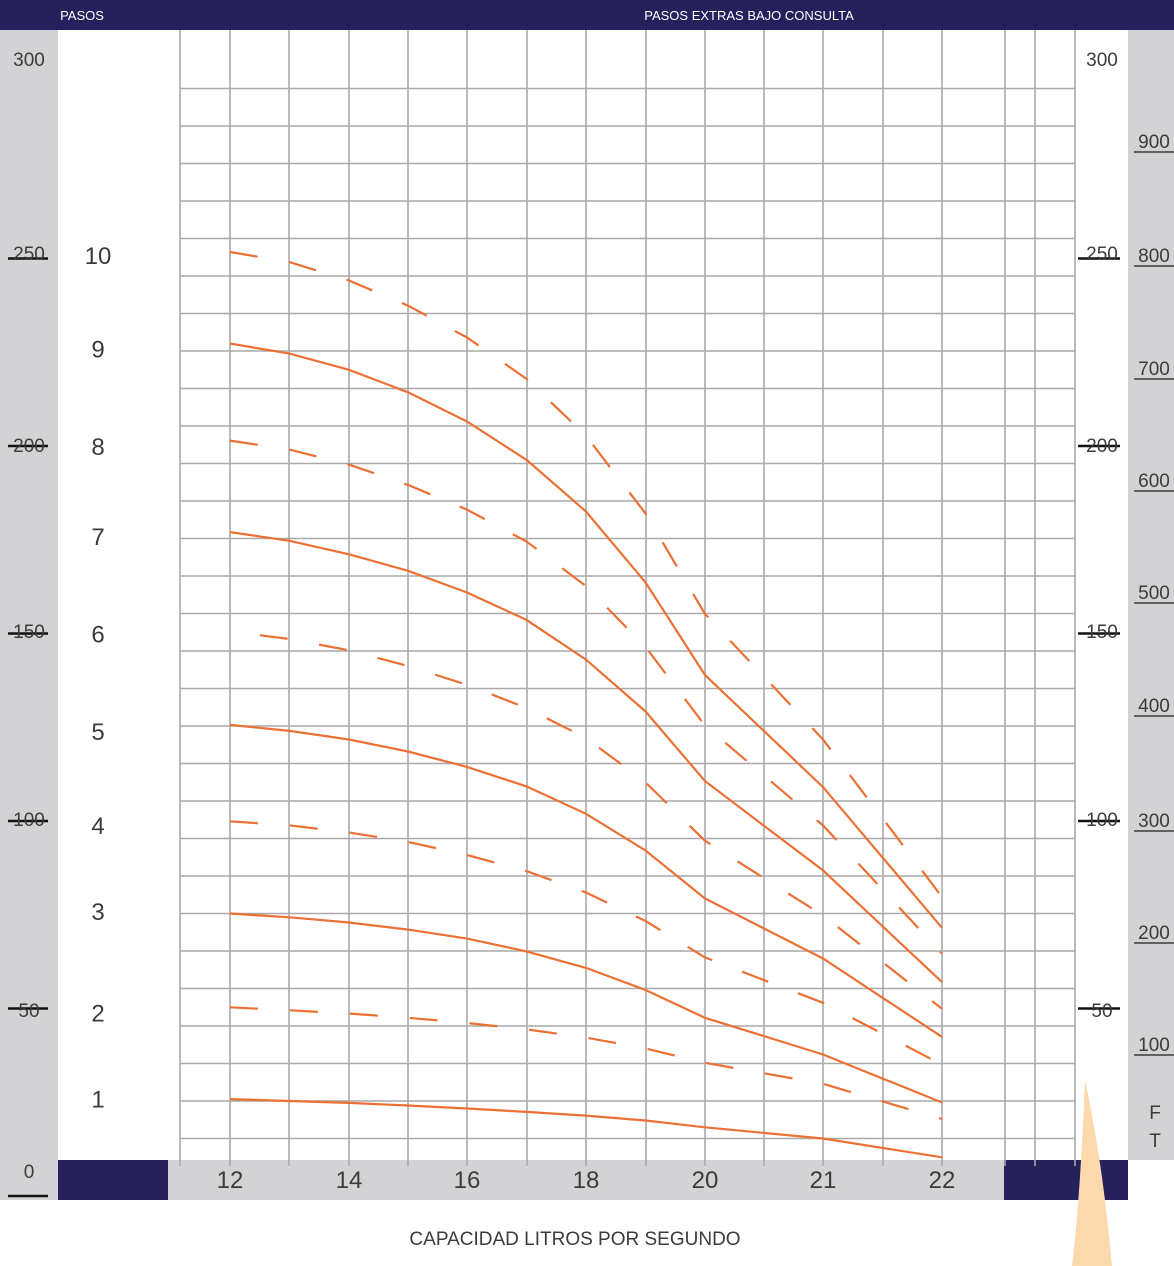 This screenshot has height=1266, width=1174. What do you see at coordinates (29, 615) in the screenshot?
I see `left-axis-band` at bounding box center [29, 615].